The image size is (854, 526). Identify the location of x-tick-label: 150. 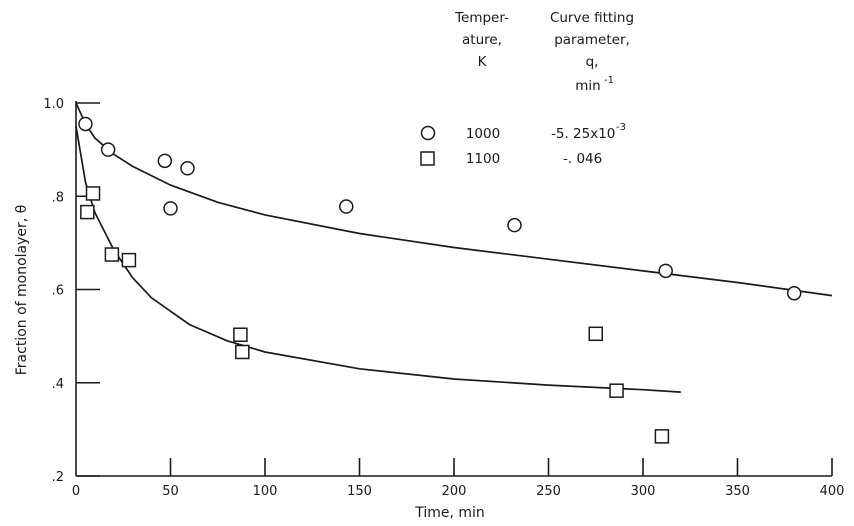
(359, 491).